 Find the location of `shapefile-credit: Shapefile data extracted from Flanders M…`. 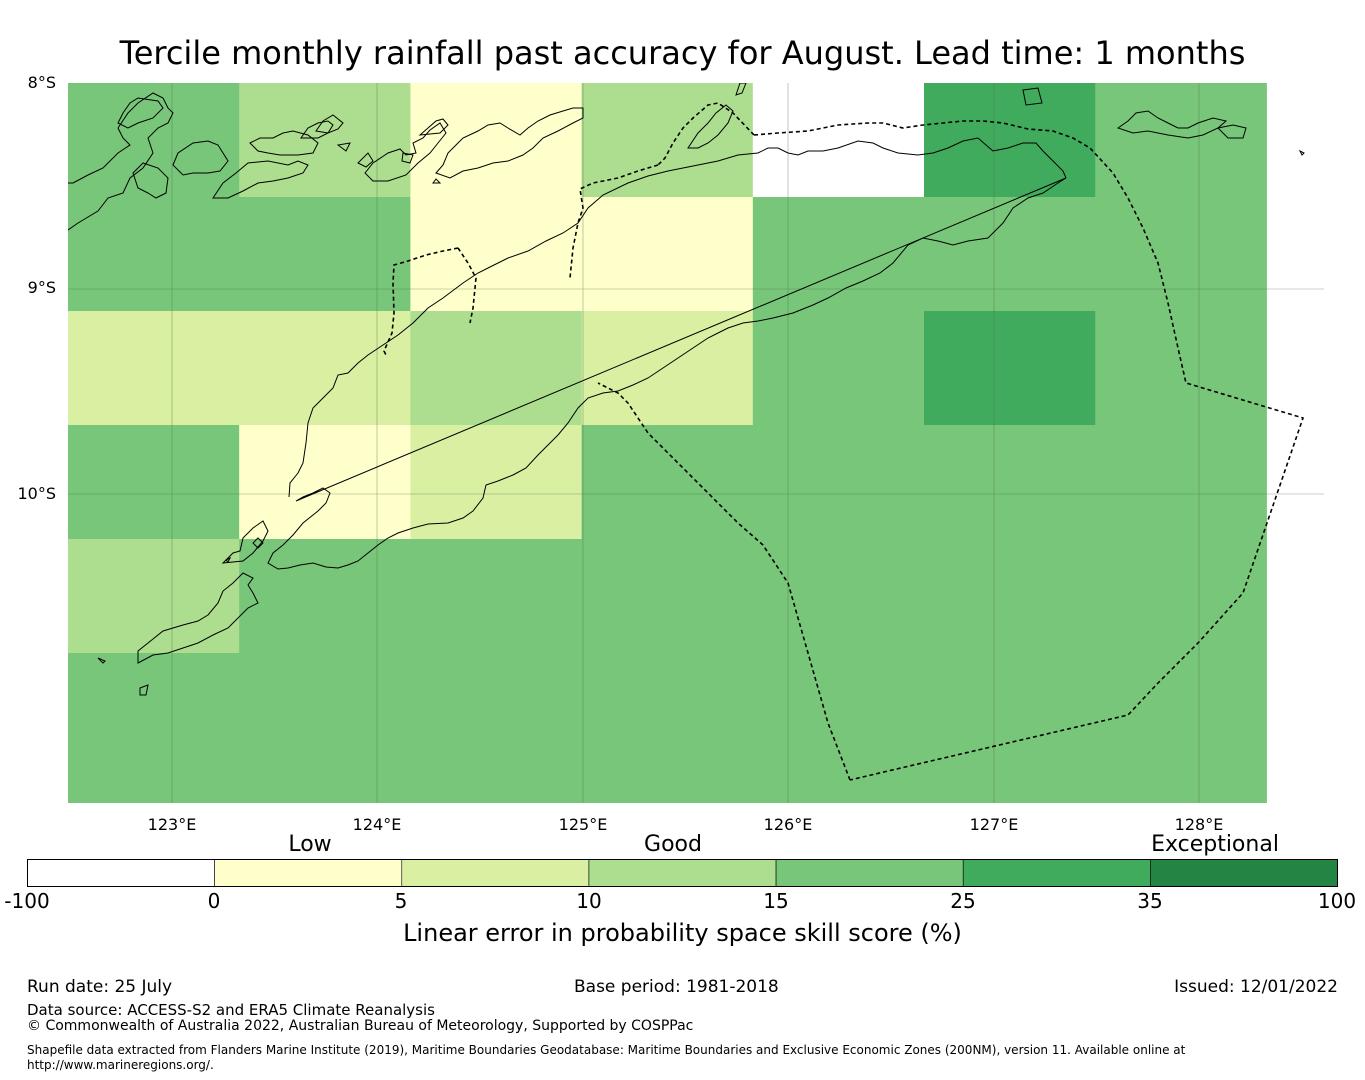

shapefile-credit: Shapefile data extracted from Flanders M… is located at coordinates (627, 1058).